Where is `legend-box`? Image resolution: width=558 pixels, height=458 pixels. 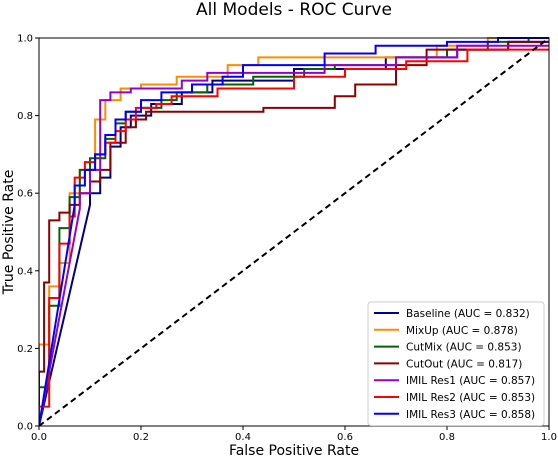
legend-box is located at coordinates (456, 364).